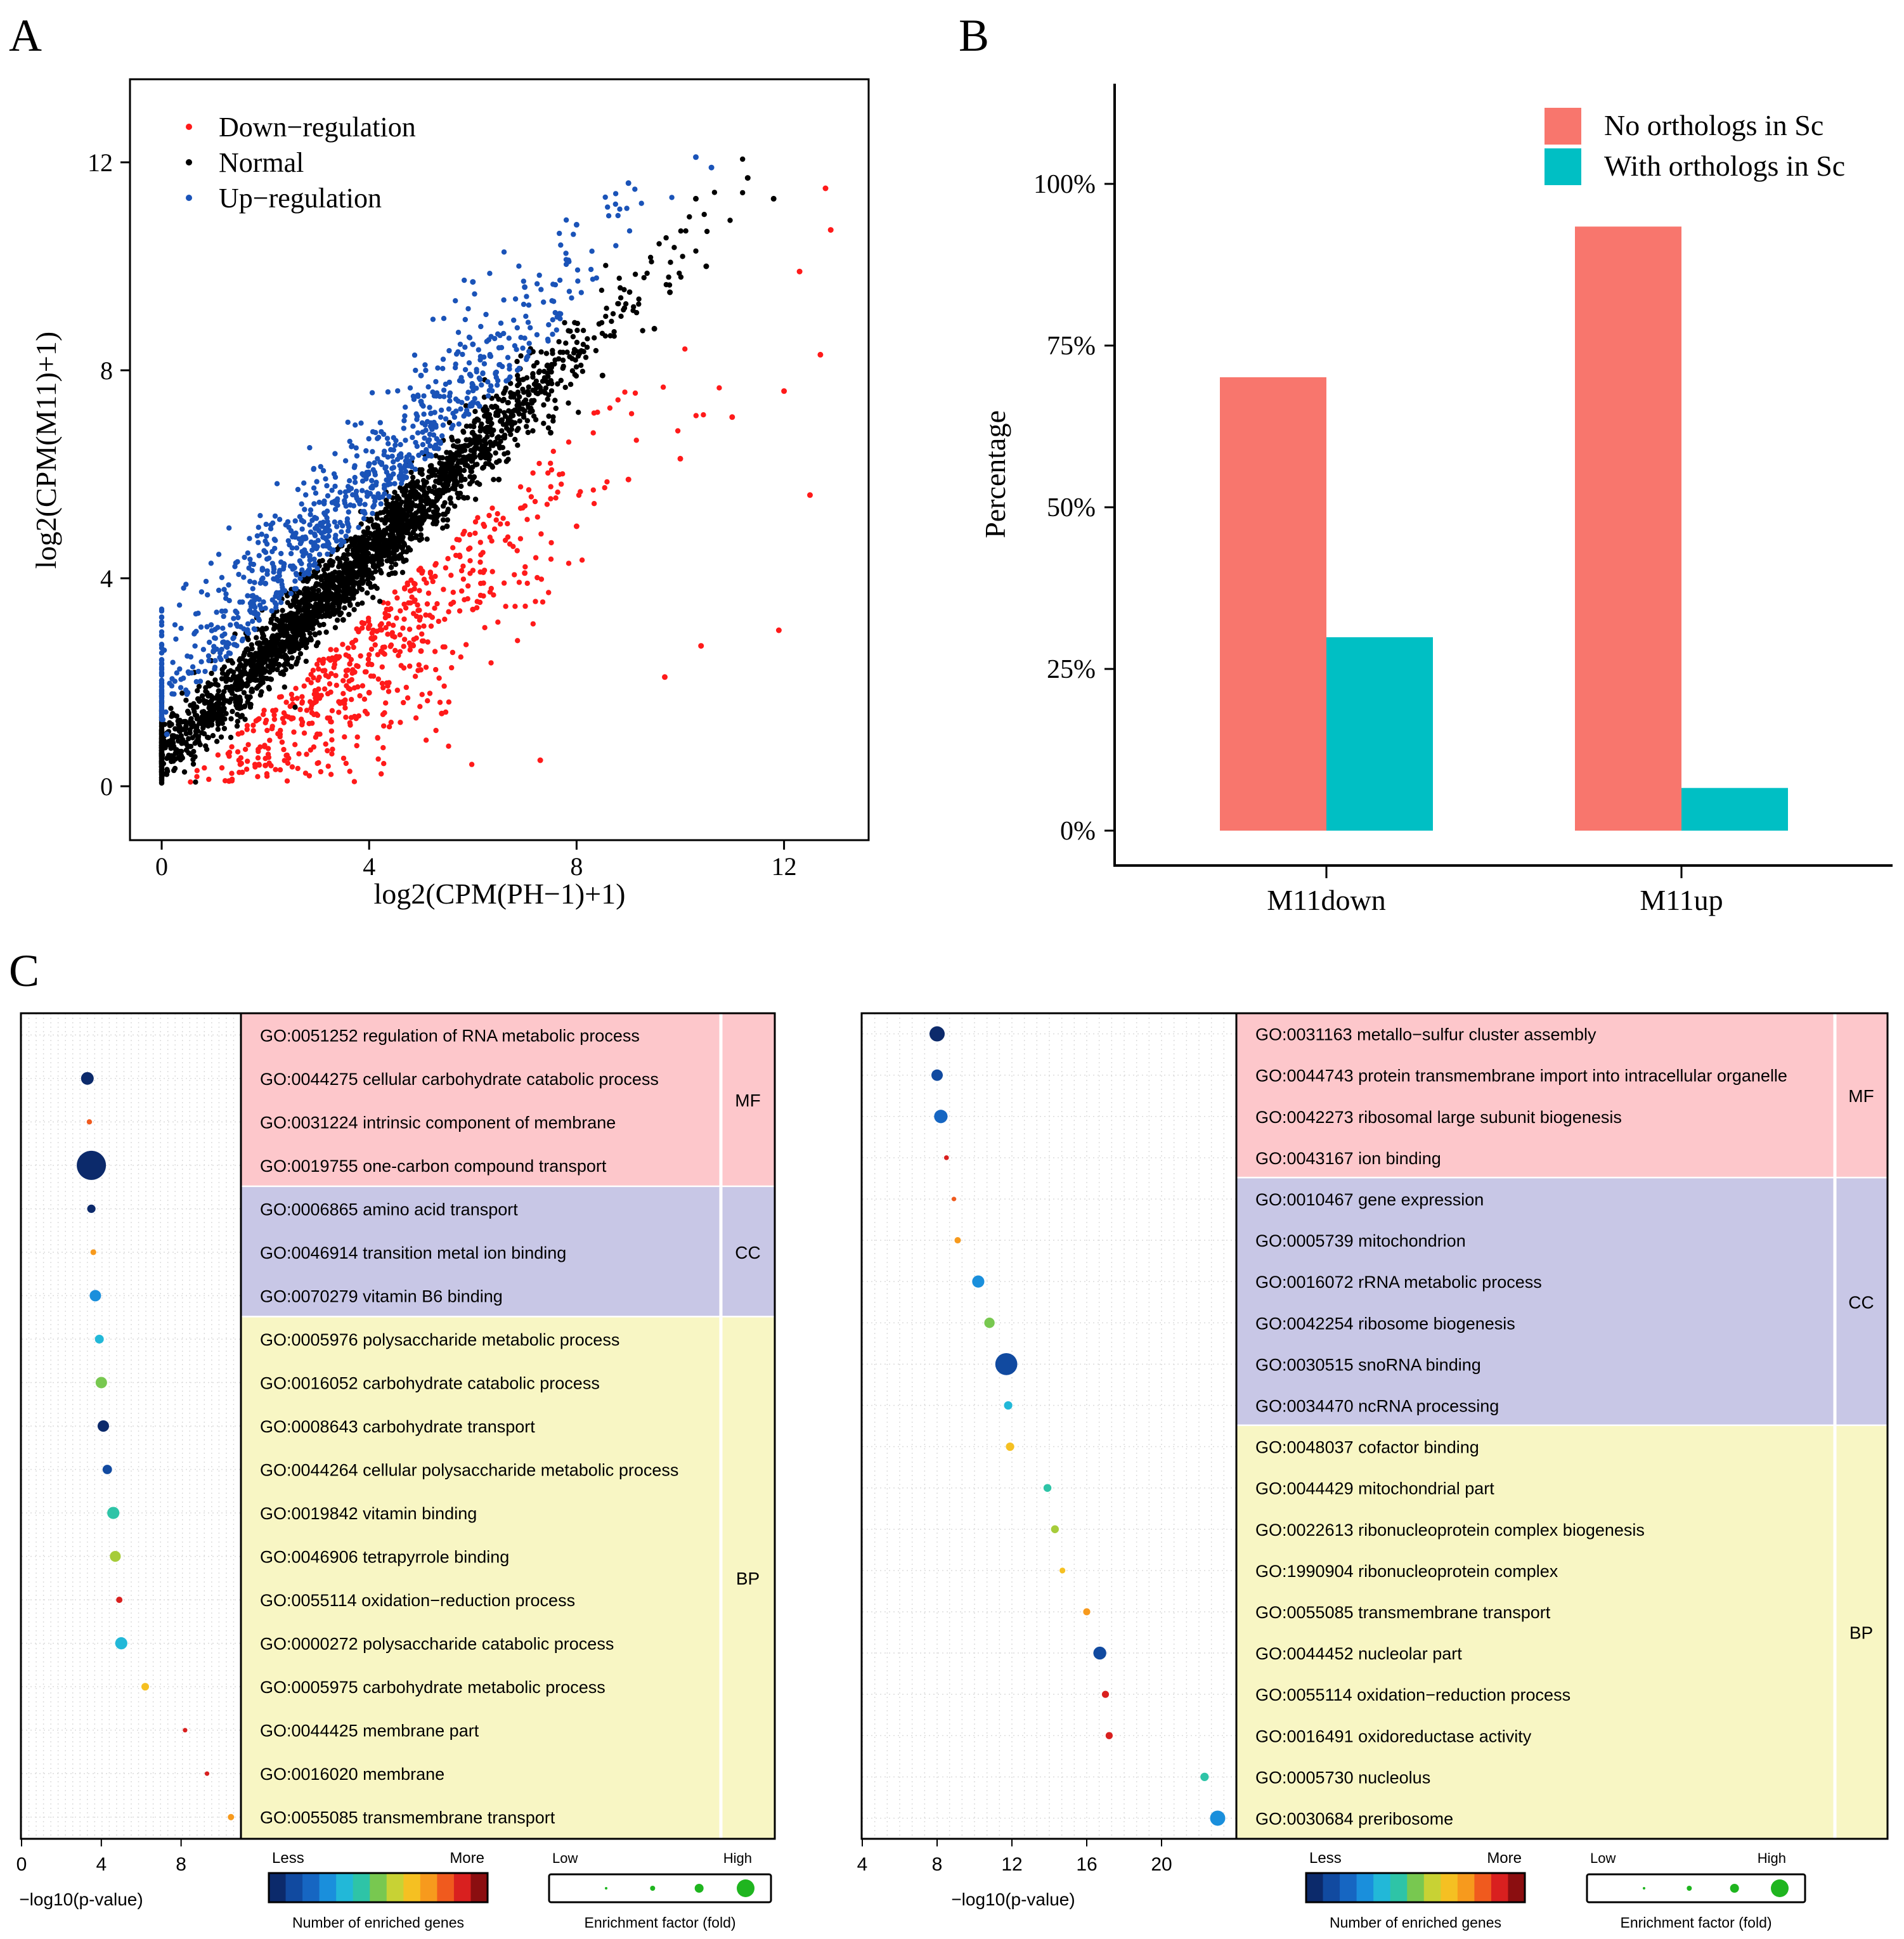 This screenshot has width=1904, height=1939. What do you see at coordinates (352, 1774) in the screenshot?
I see `go-term-label: GO:0016020 membrane` at bounding box center [352, 1774].